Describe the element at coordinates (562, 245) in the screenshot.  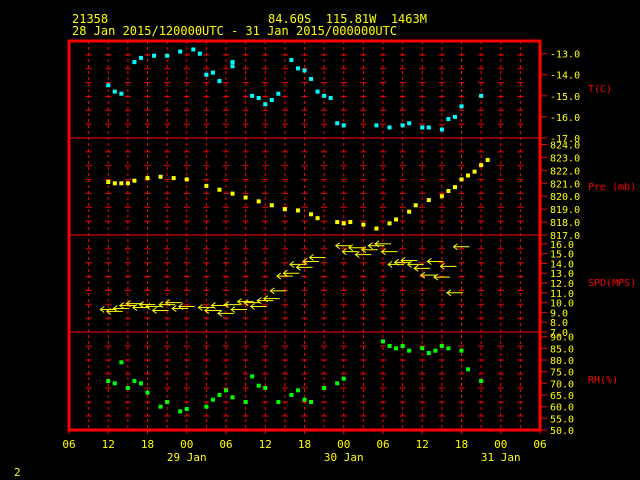
I see `y-tick-label: 16.0` at that location.